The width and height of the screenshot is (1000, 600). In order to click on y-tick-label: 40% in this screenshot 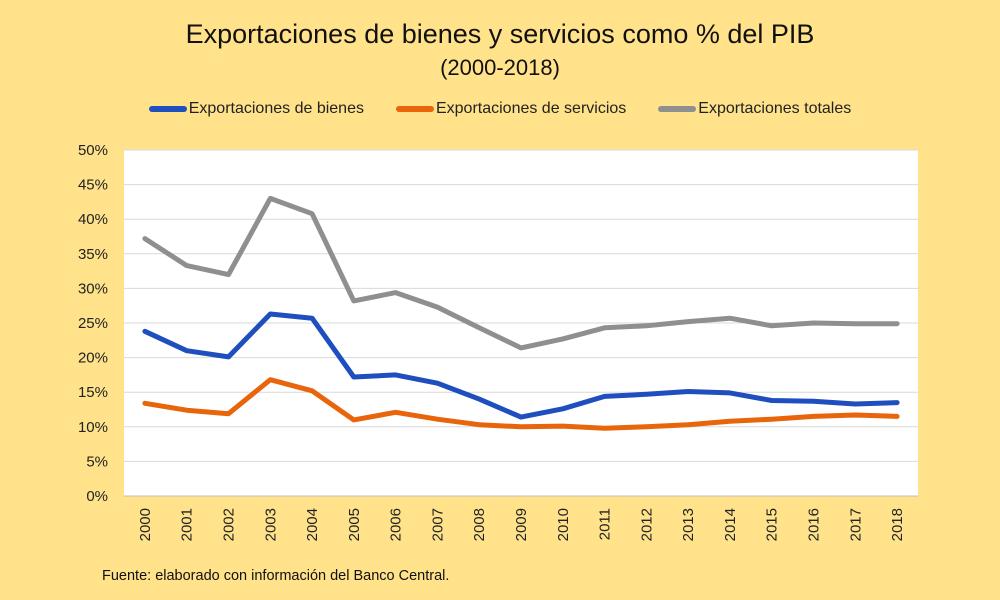, I will do `click(93, 219)`.